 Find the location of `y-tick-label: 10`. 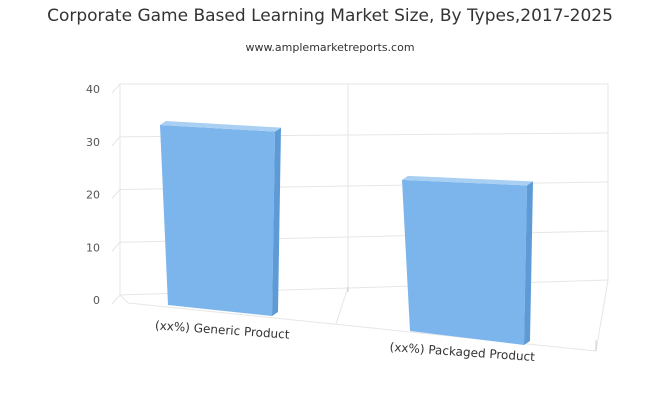

y-tick-label: 10 is located at coordinates (93, 247).